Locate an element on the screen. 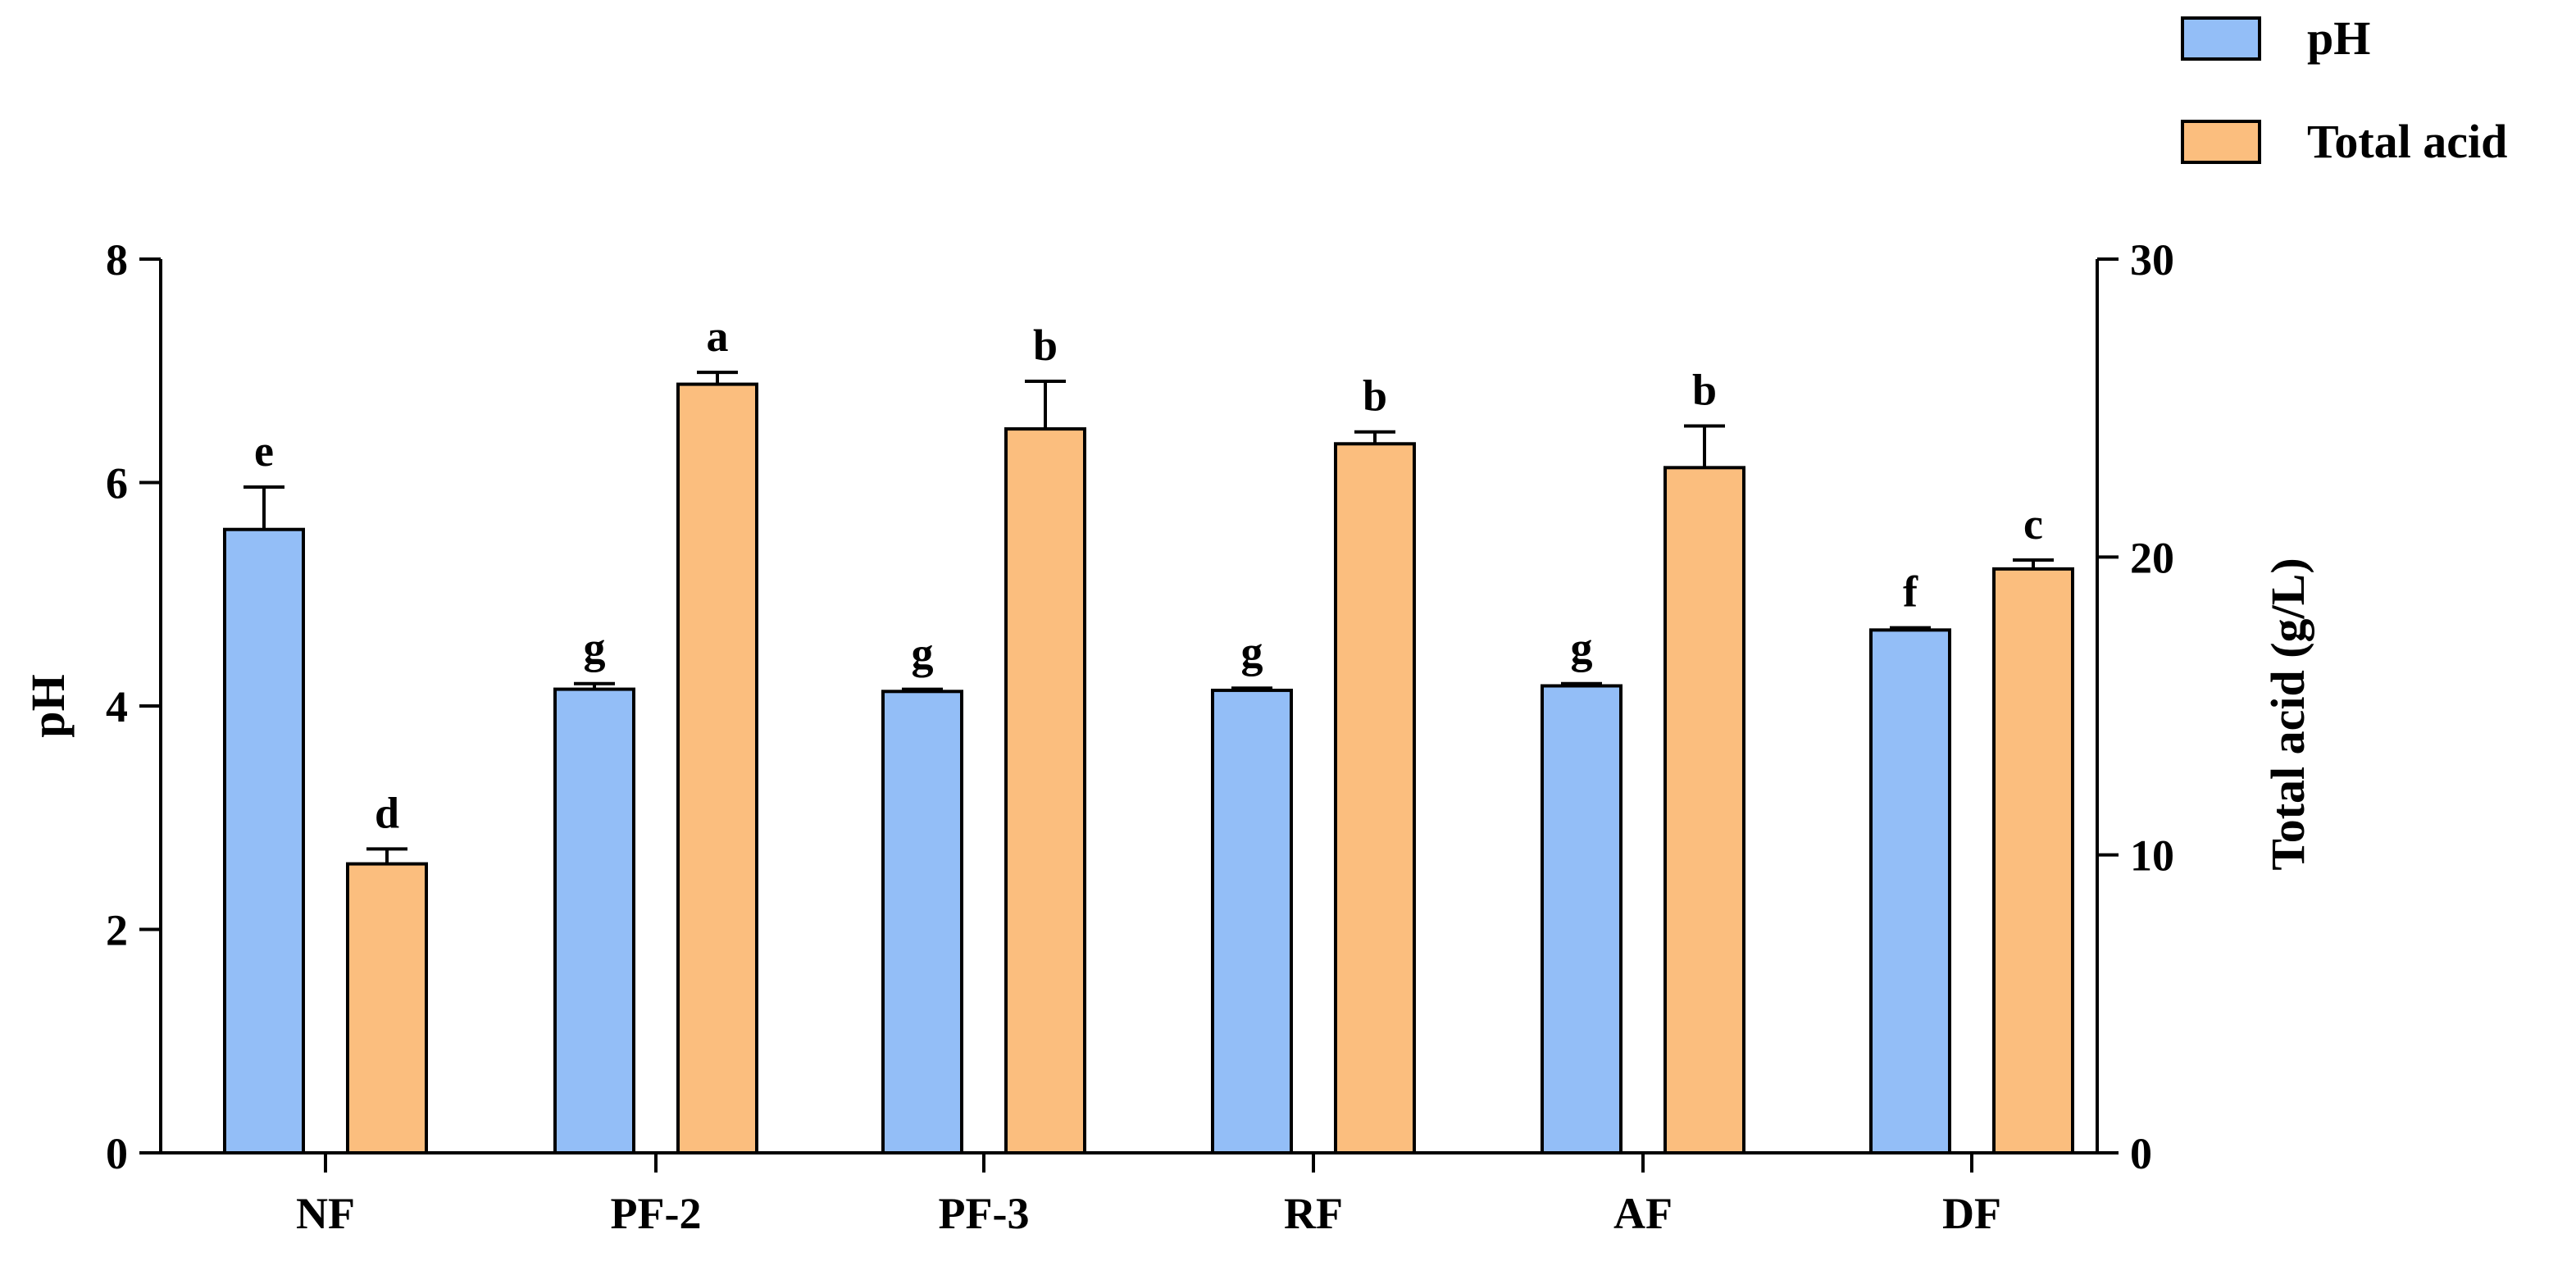  left-axis-tick-label: 4 is located at coordinates (117, 706).